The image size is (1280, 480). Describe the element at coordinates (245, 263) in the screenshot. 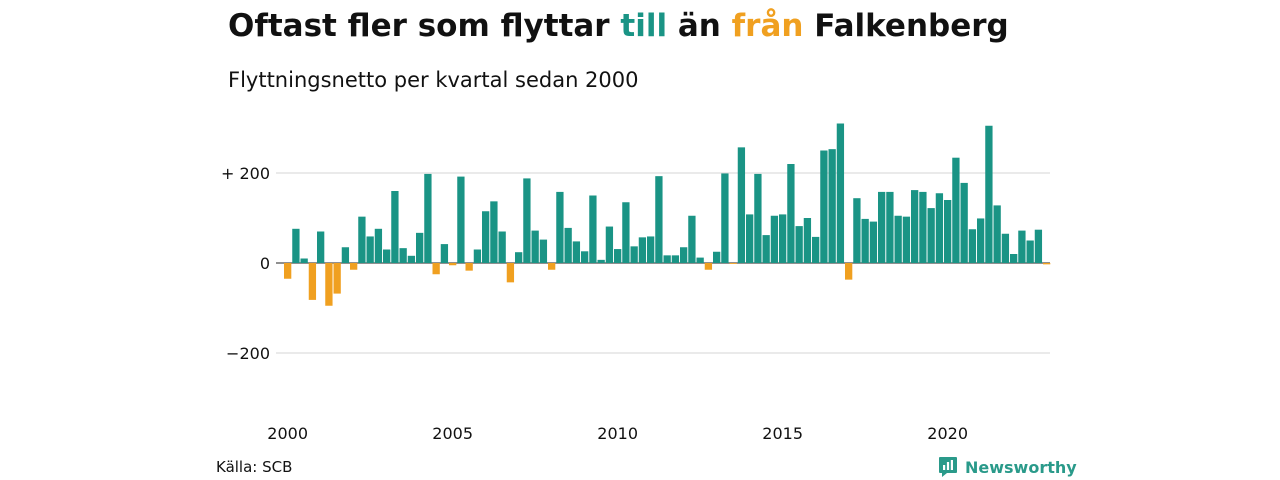

I see `y-axis-ticks: + 200 0 −200` at that location.